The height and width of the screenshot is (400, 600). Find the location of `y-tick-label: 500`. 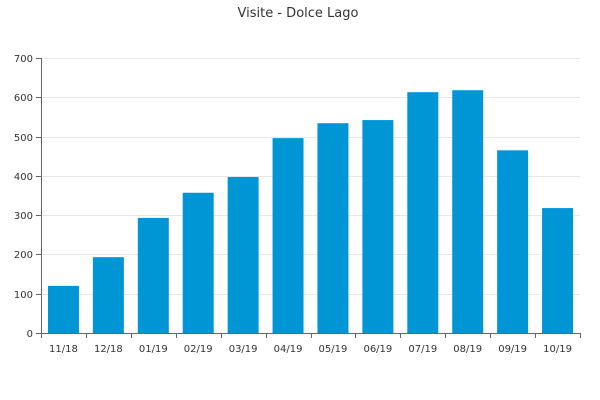

y-tick-label: 500 is located at coordinates (23, 138).